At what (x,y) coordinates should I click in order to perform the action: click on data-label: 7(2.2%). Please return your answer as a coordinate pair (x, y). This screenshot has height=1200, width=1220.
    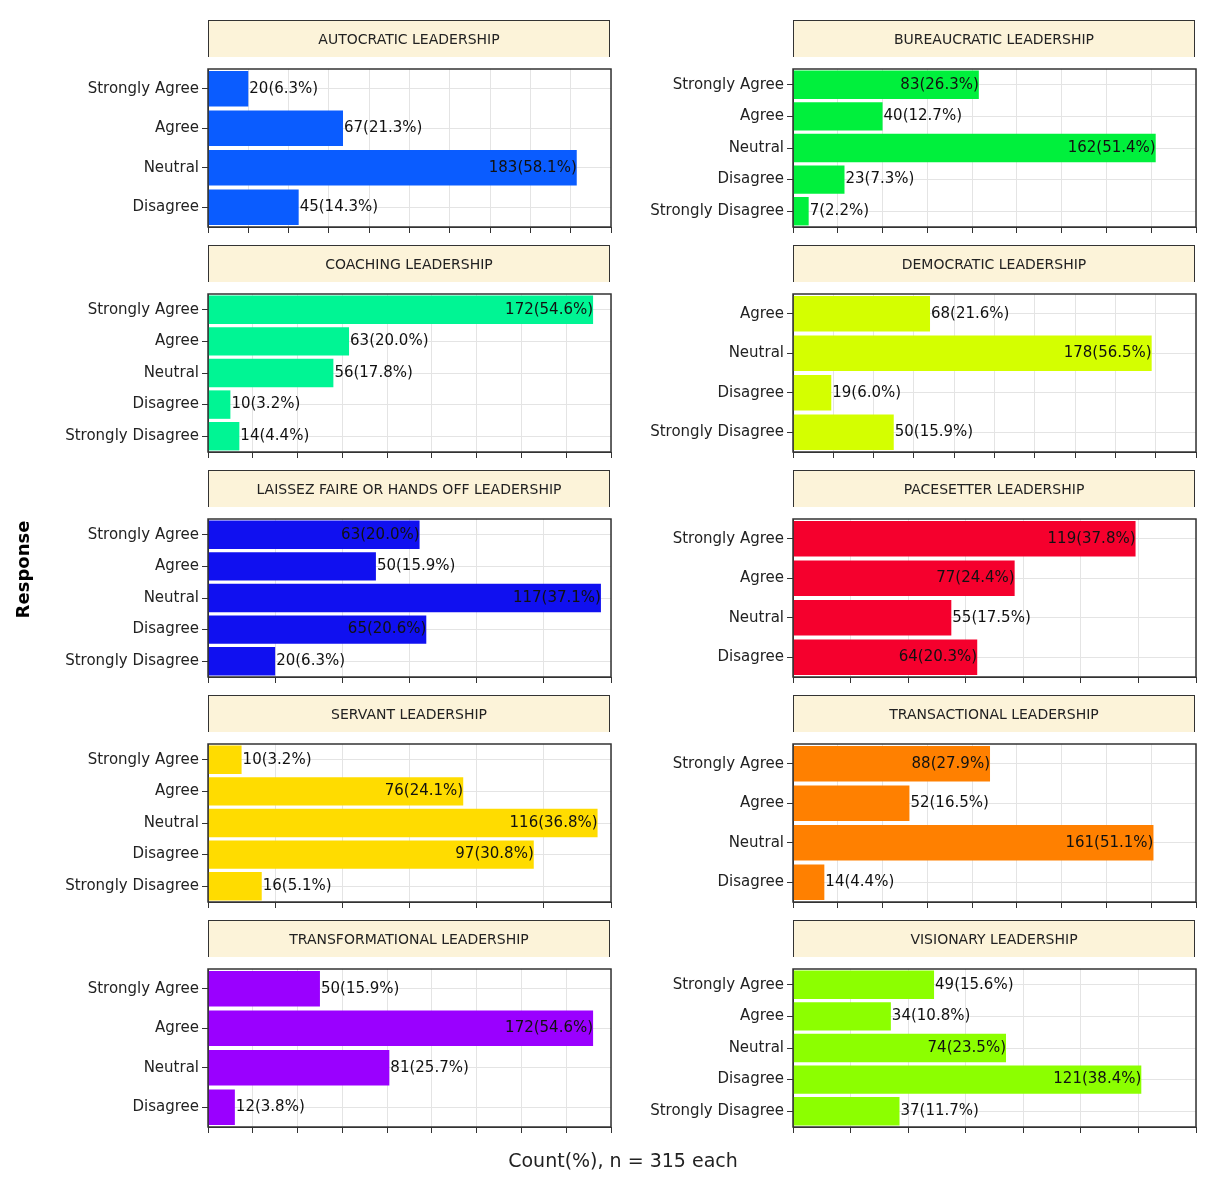
    Looking at the image, I should click on (839, 210).